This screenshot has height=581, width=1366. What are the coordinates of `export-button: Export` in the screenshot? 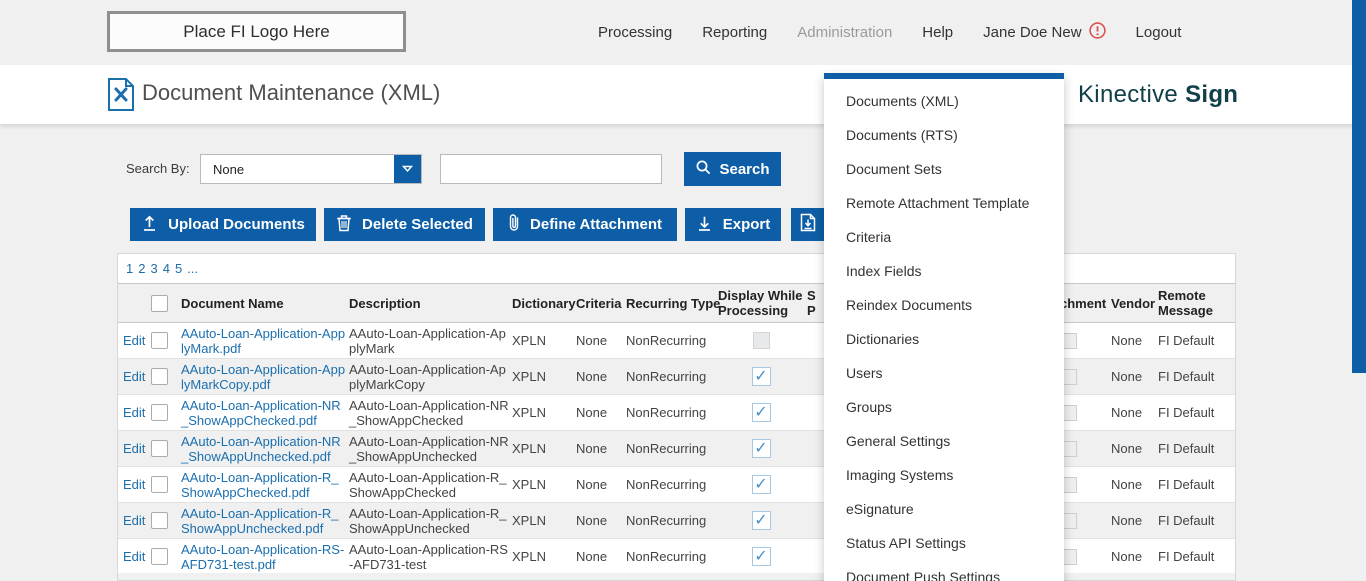 It's located at (733, 224).